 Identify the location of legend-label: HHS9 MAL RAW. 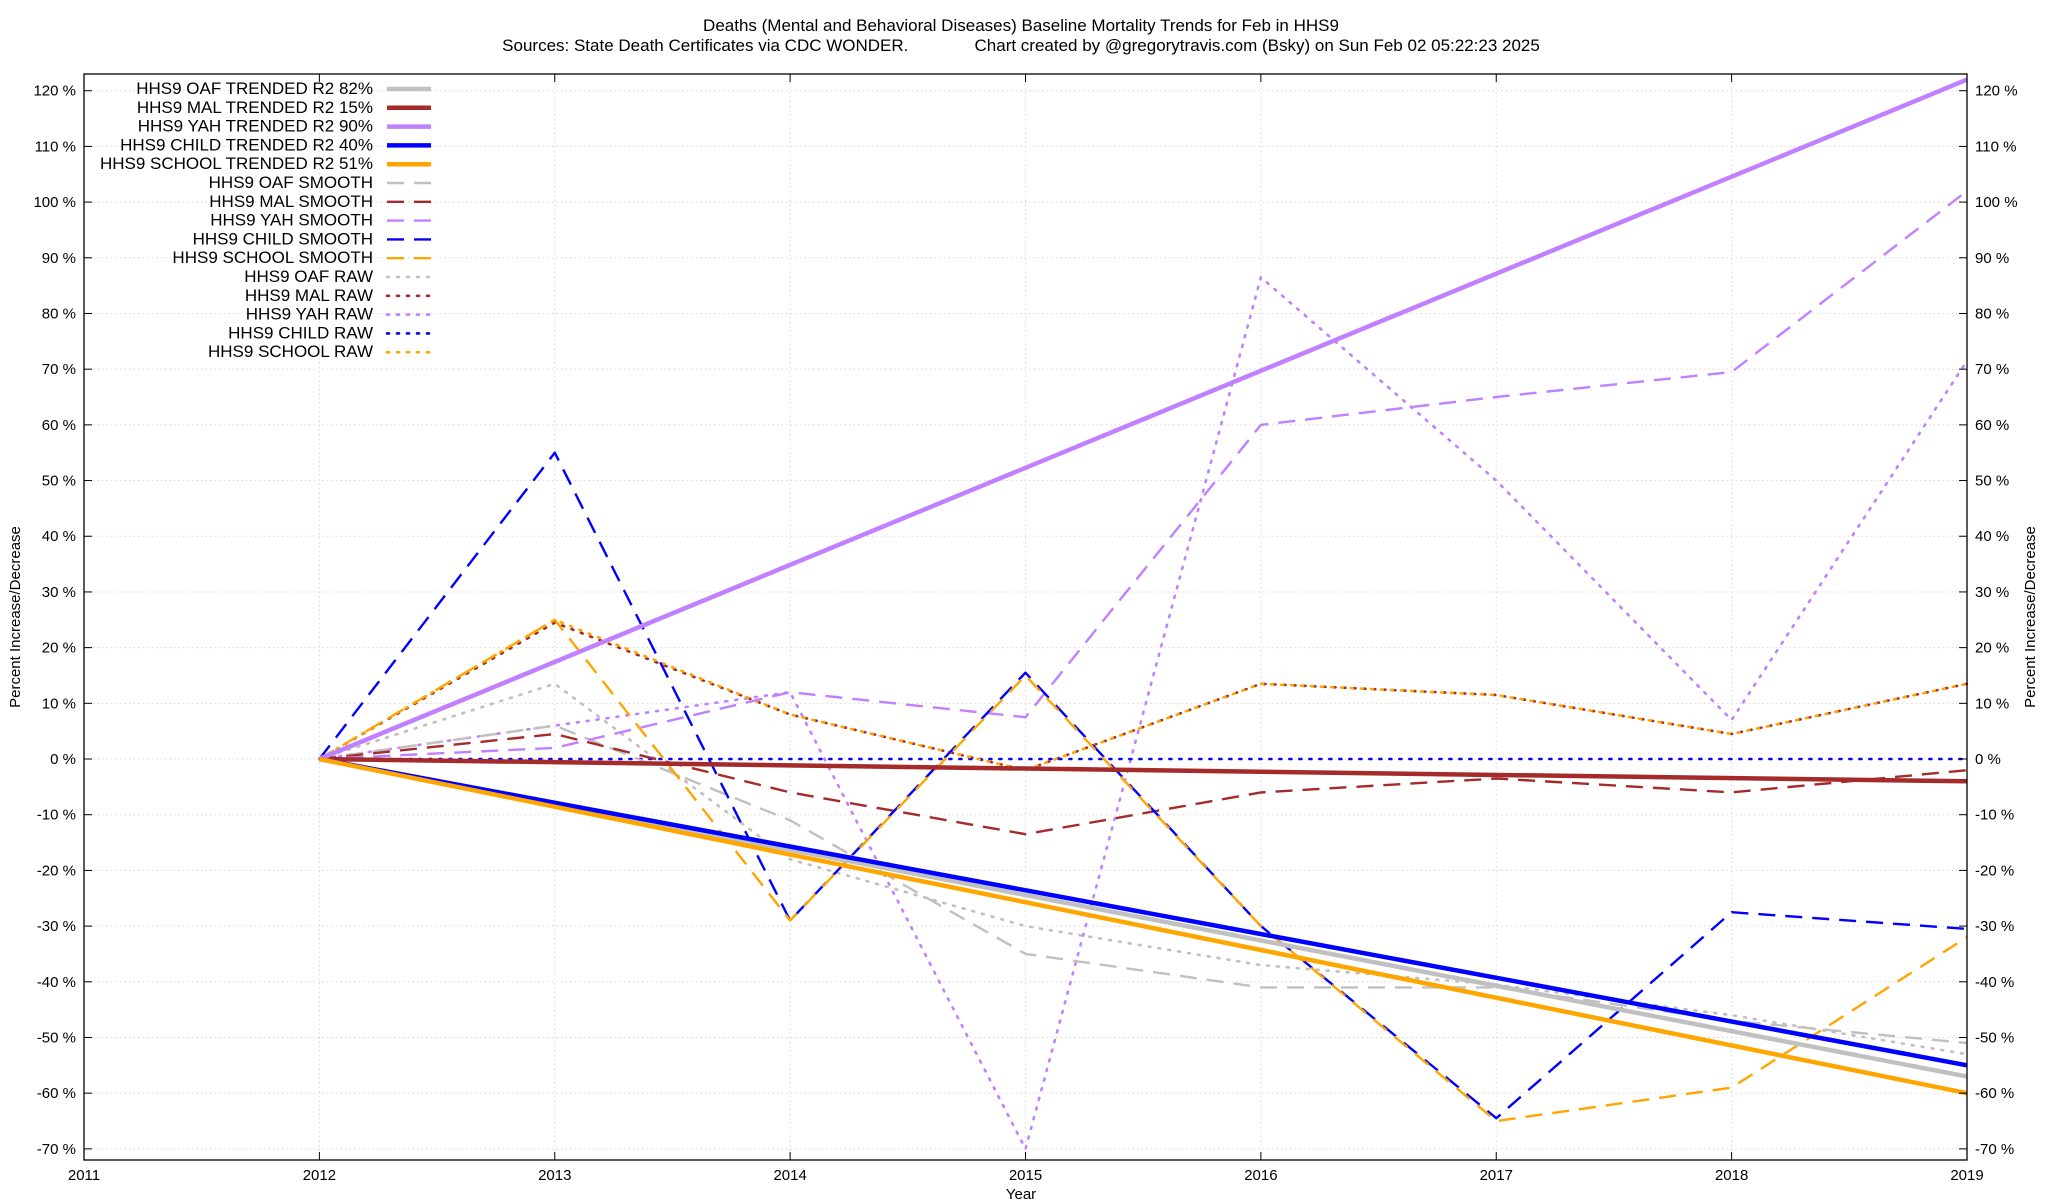
(309, 295).